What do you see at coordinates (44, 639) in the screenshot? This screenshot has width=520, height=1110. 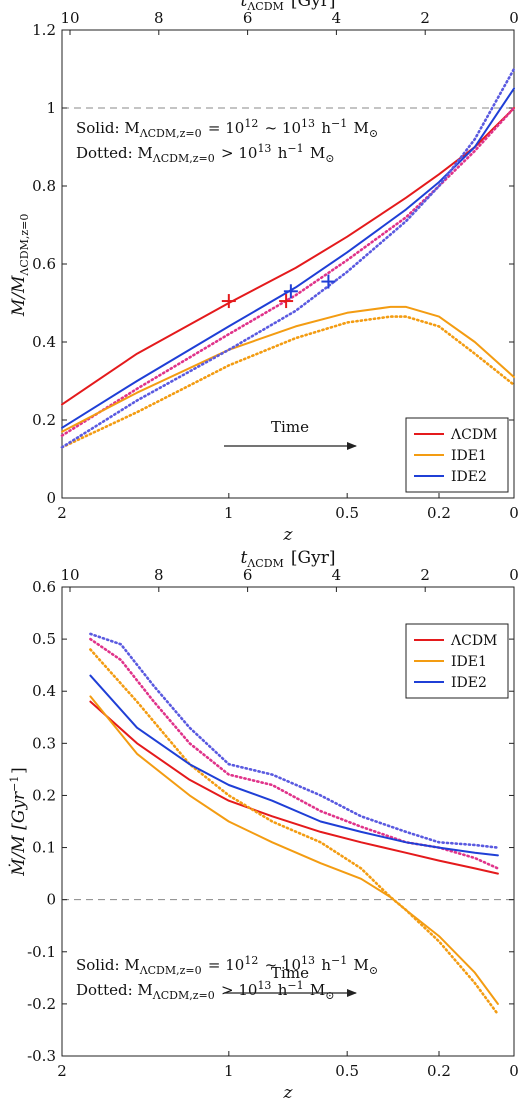 I see `y-tick-label: 0.5` at bounding box center [44, 639].